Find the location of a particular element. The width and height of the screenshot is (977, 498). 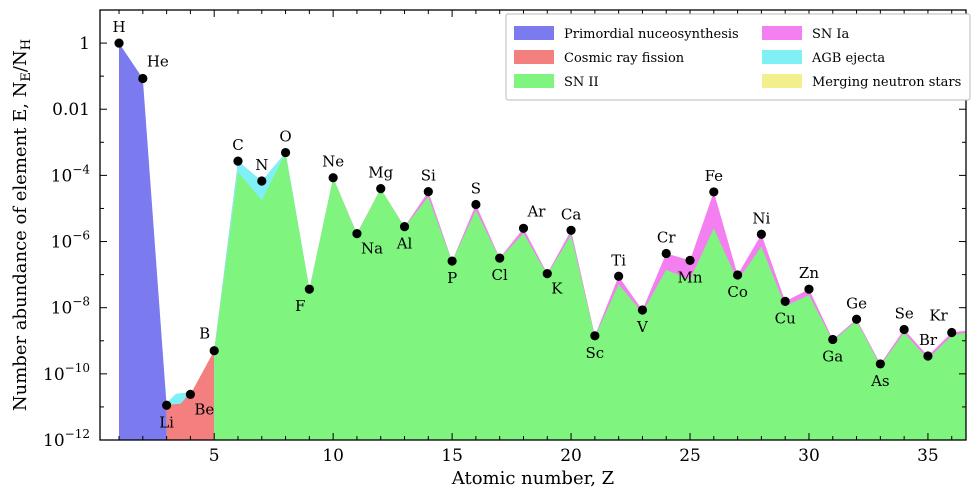

y-tick-label: 10⁻⁴ is located at coordinates (71, 174).